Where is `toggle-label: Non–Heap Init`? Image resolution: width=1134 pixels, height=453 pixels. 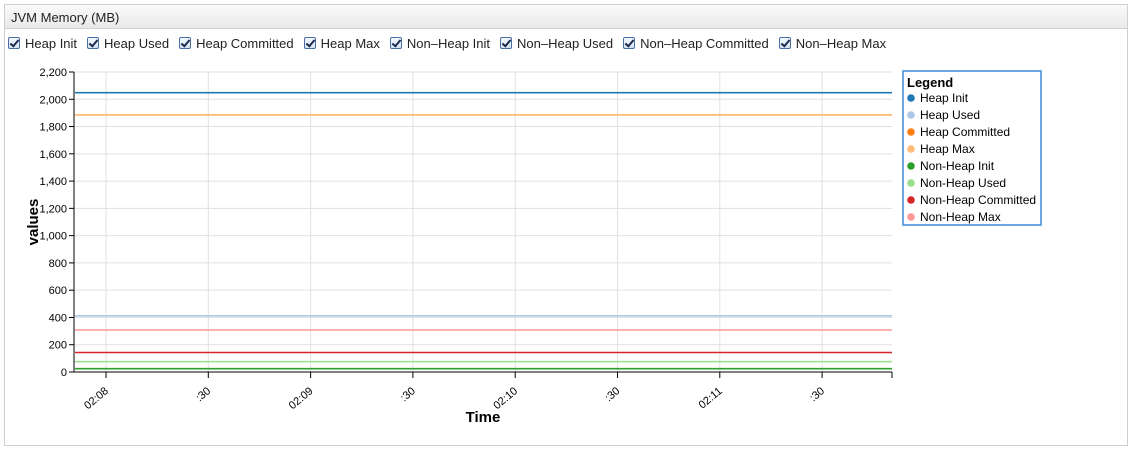
toggle-label: Non–Heap Init is located at coordinates (448, 43).